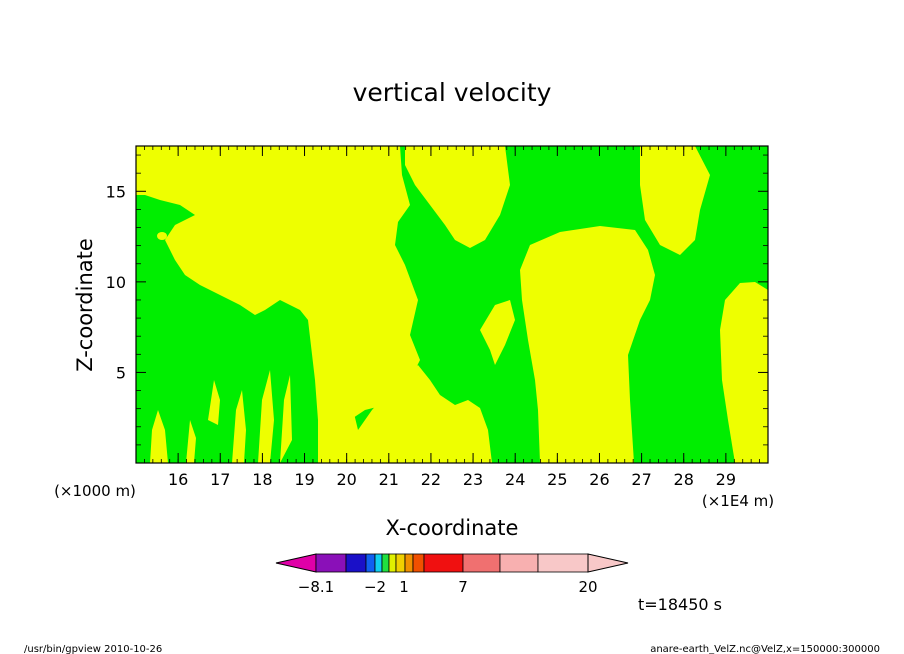  Describe the element at coordinates (587, 344) in the screenshot. I see `positive-region-center-right` at that location.